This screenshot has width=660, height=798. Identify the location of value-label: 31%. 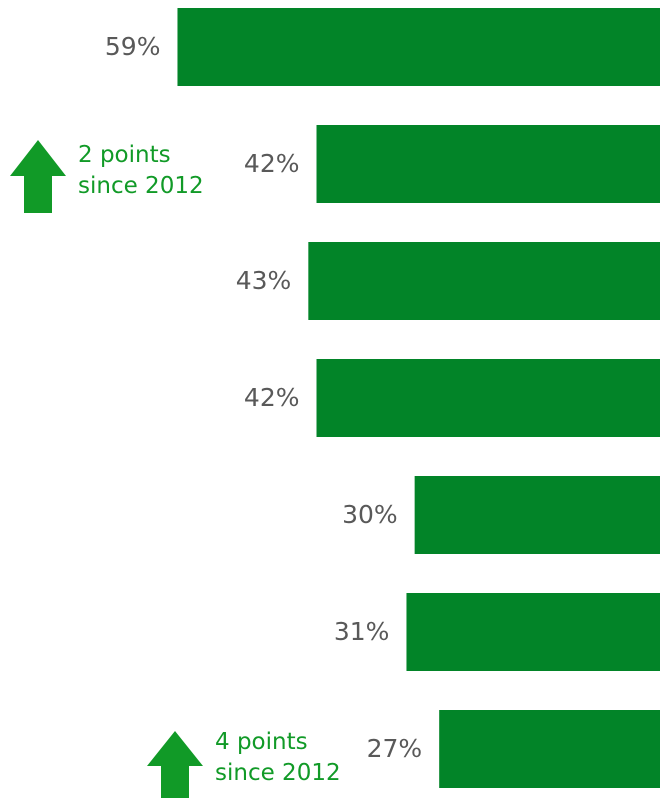
(362, 631).